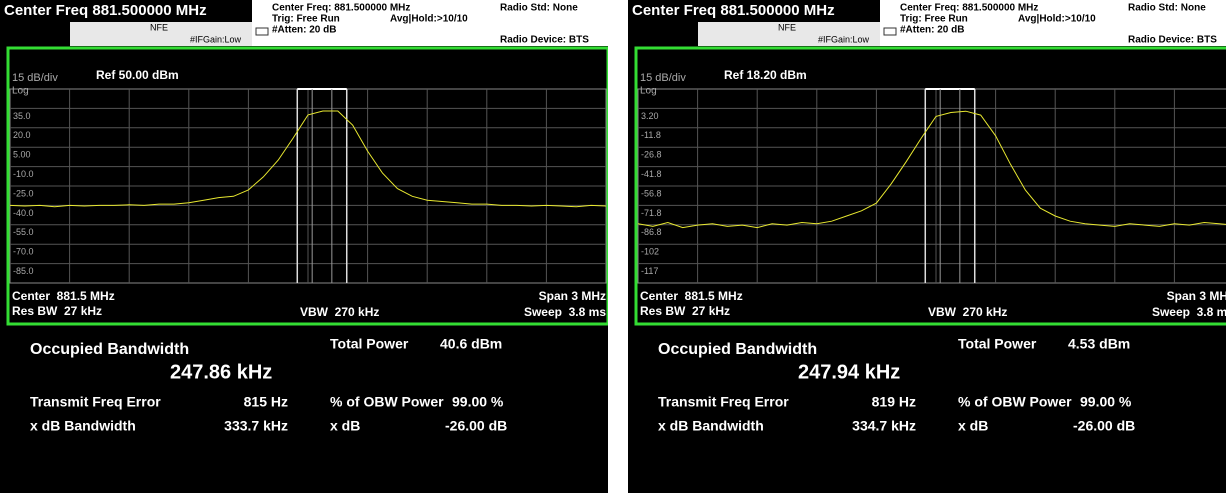 The width and height of the screenshot is (1226, 493). I want to click on y-tick-label: -26.8, so click(651, 155).